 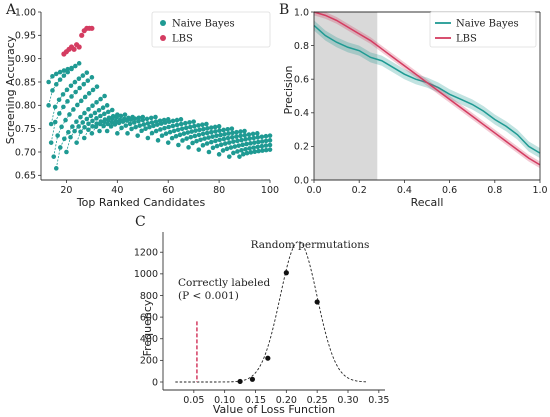 I want to click on panel-c-ytick-label-1: 200, so click(x=149, y=361).